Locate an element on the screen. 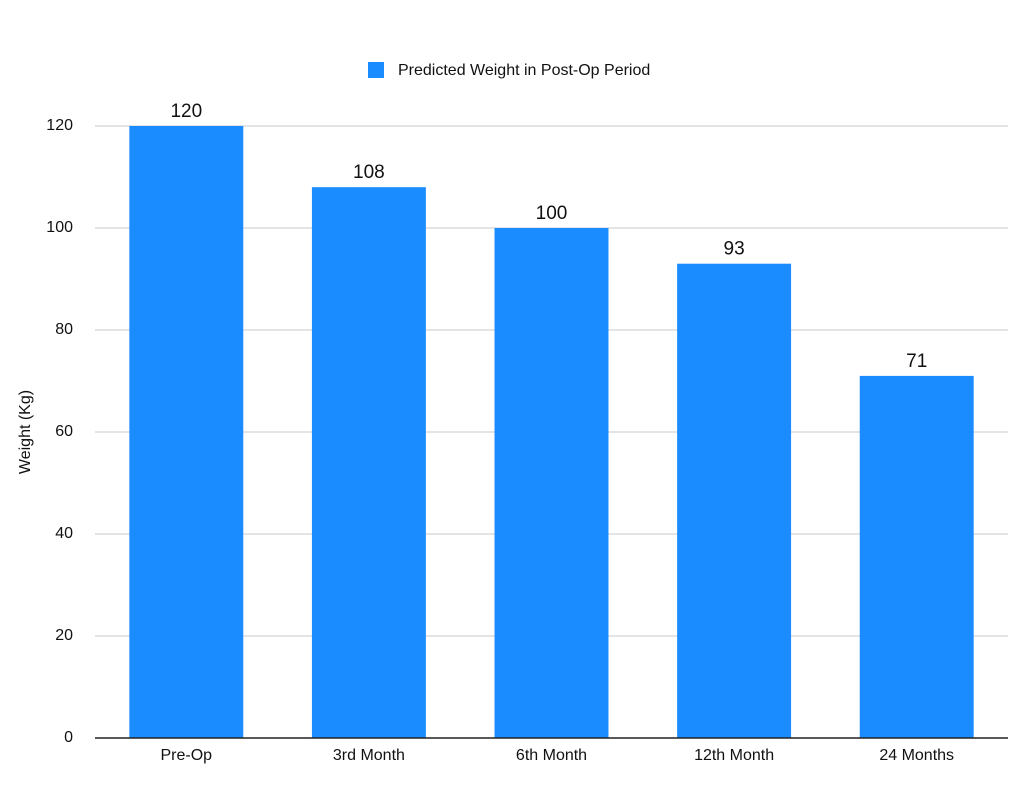  legend-swatch is located at coordinates (376, 70).